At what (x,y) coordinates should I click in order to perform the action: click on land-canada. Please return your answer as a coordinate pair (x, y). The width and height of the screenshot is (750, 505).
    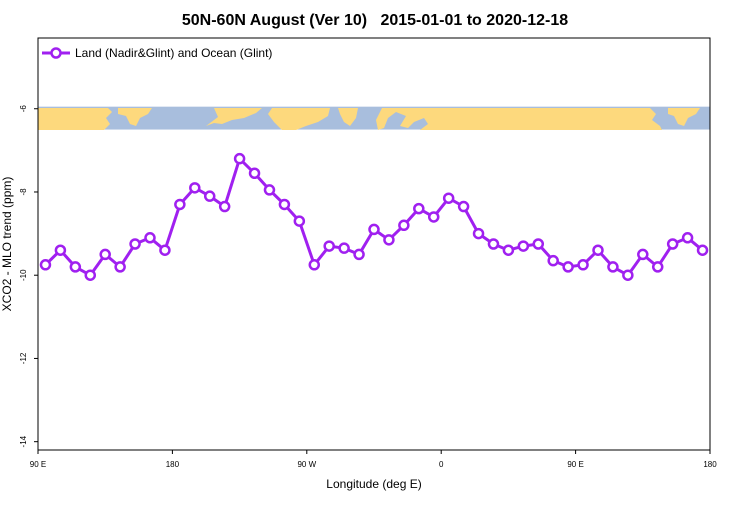
    Looking at the image, I should click on (299, 119).